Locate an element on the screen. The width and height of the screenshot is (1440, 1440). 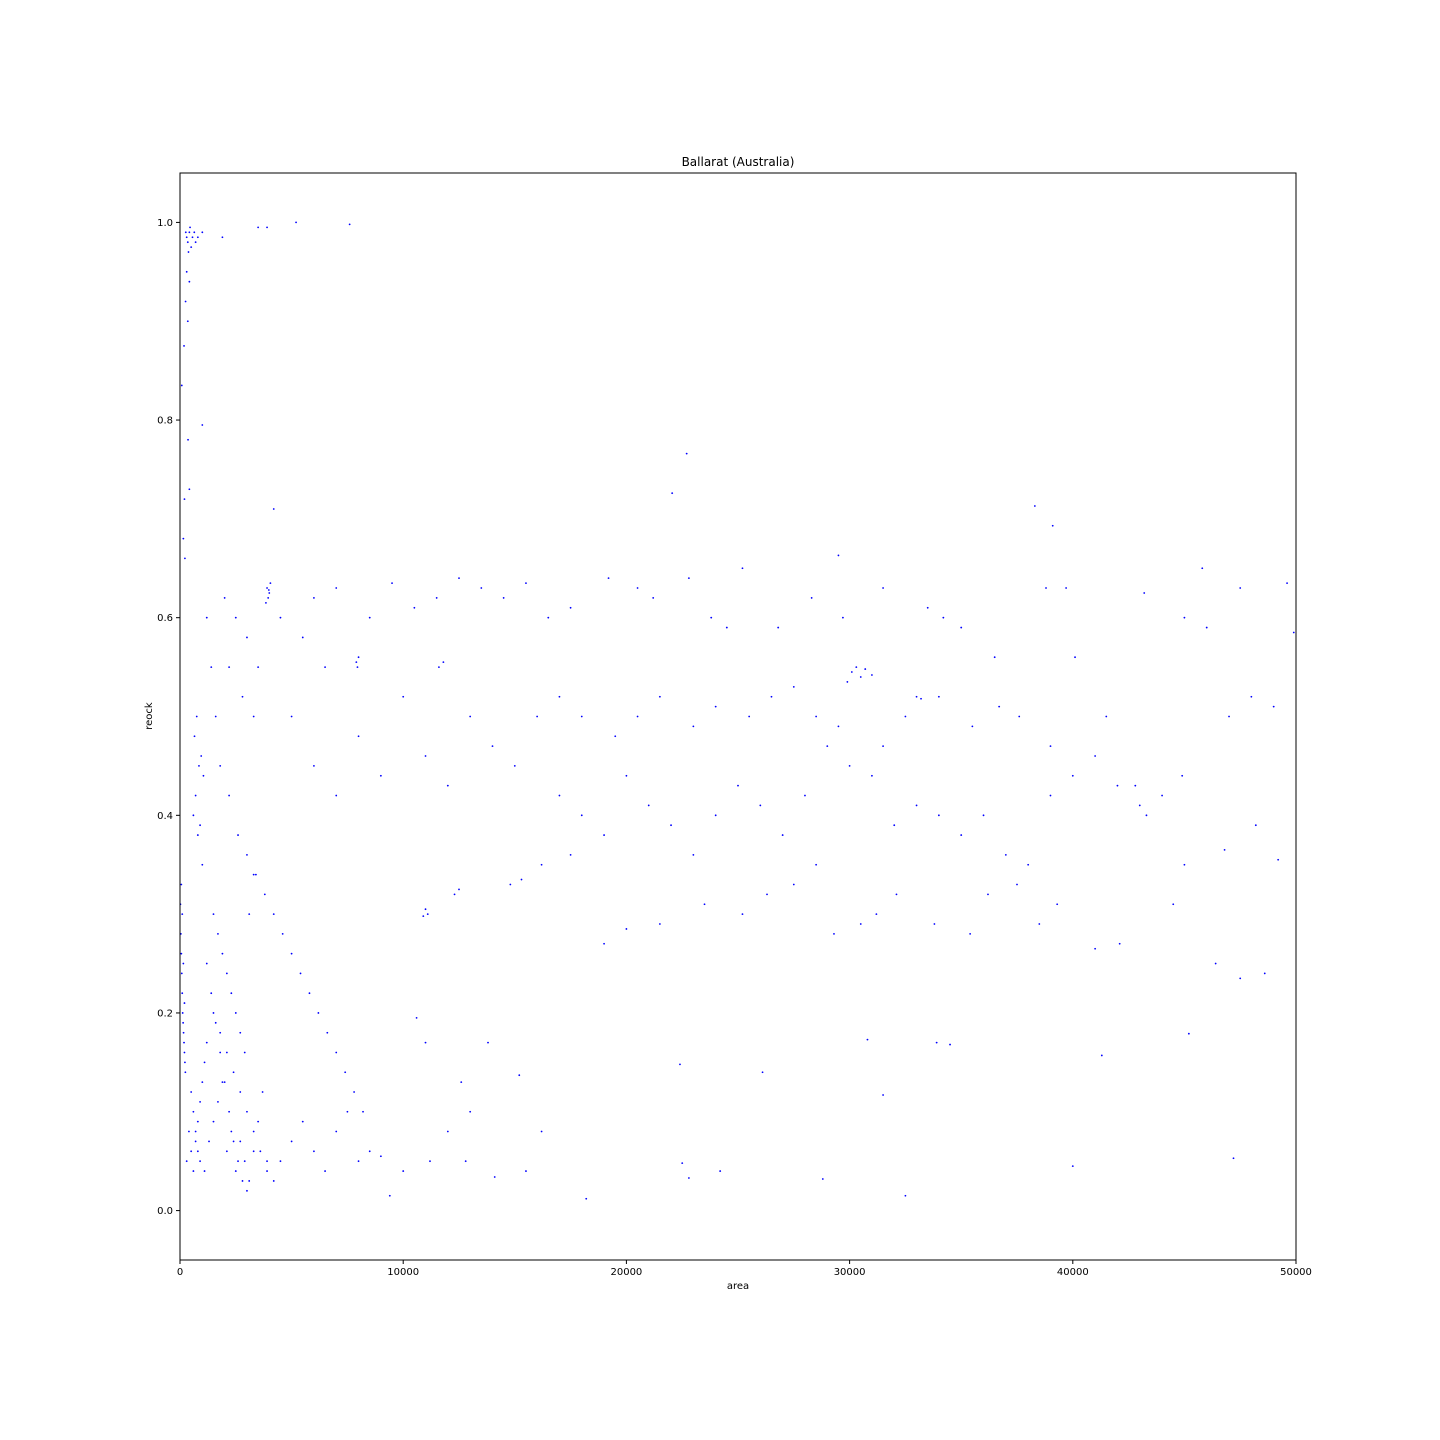
x-tick-label: 40000 is located at coordinates (1073, 1272).